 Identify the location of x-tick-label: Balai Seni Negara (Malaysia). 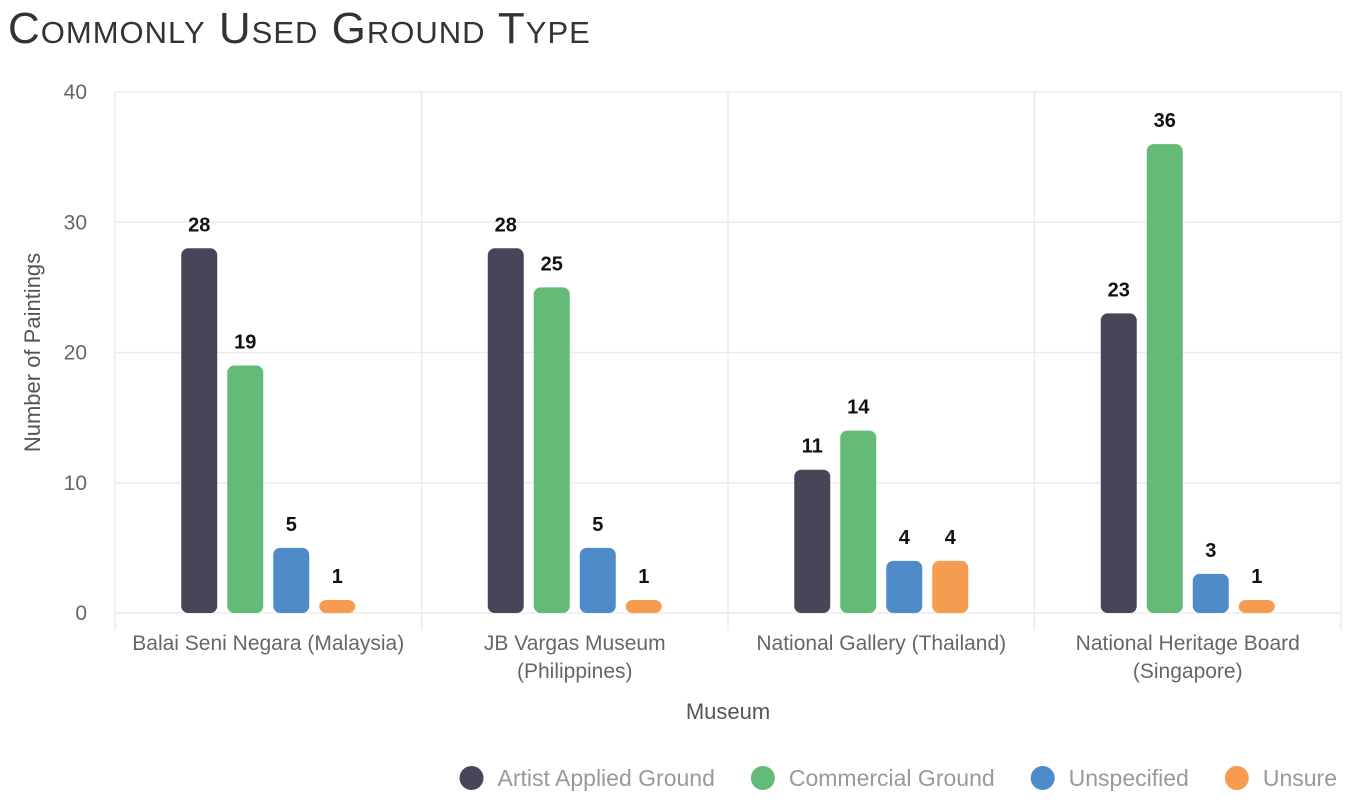
(268, 643).